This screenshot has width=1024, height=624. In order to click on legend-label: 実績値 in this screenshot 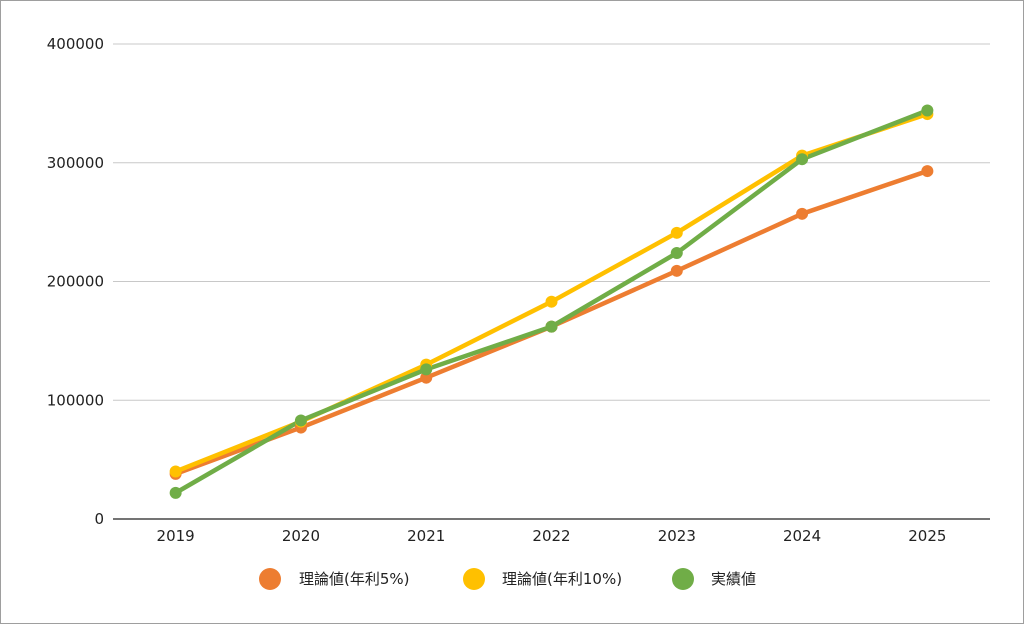, I will do `click(733, 579)`.